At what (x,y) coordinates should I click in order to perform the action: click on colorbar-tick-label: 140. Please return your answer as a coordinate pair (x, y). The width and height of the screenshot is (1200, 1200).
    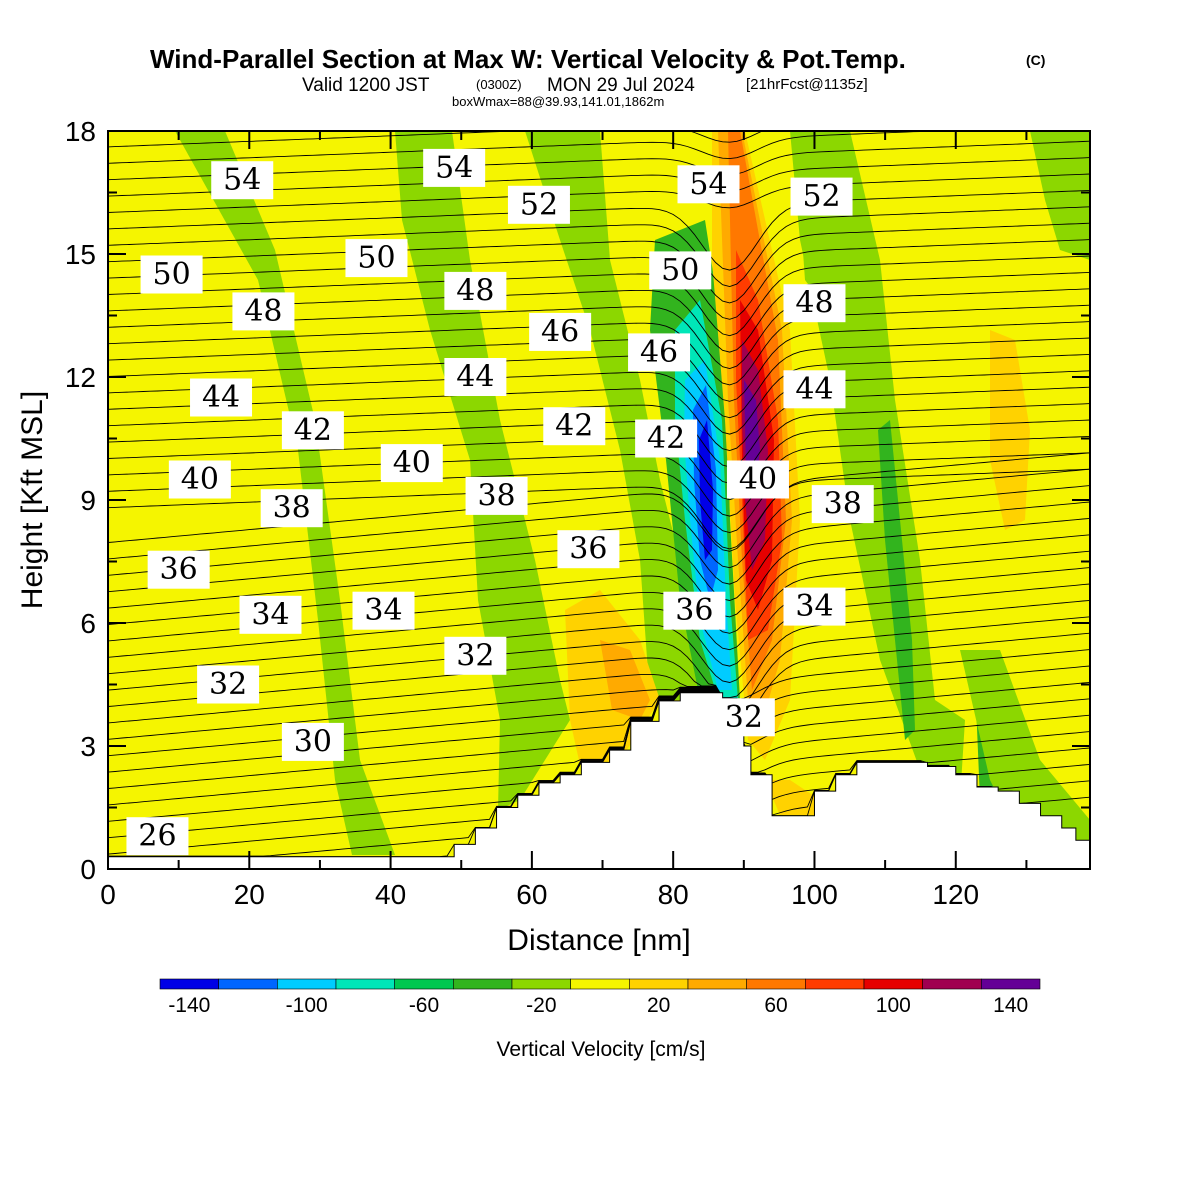
    Looking at the image, I should click on (1010, 1005).